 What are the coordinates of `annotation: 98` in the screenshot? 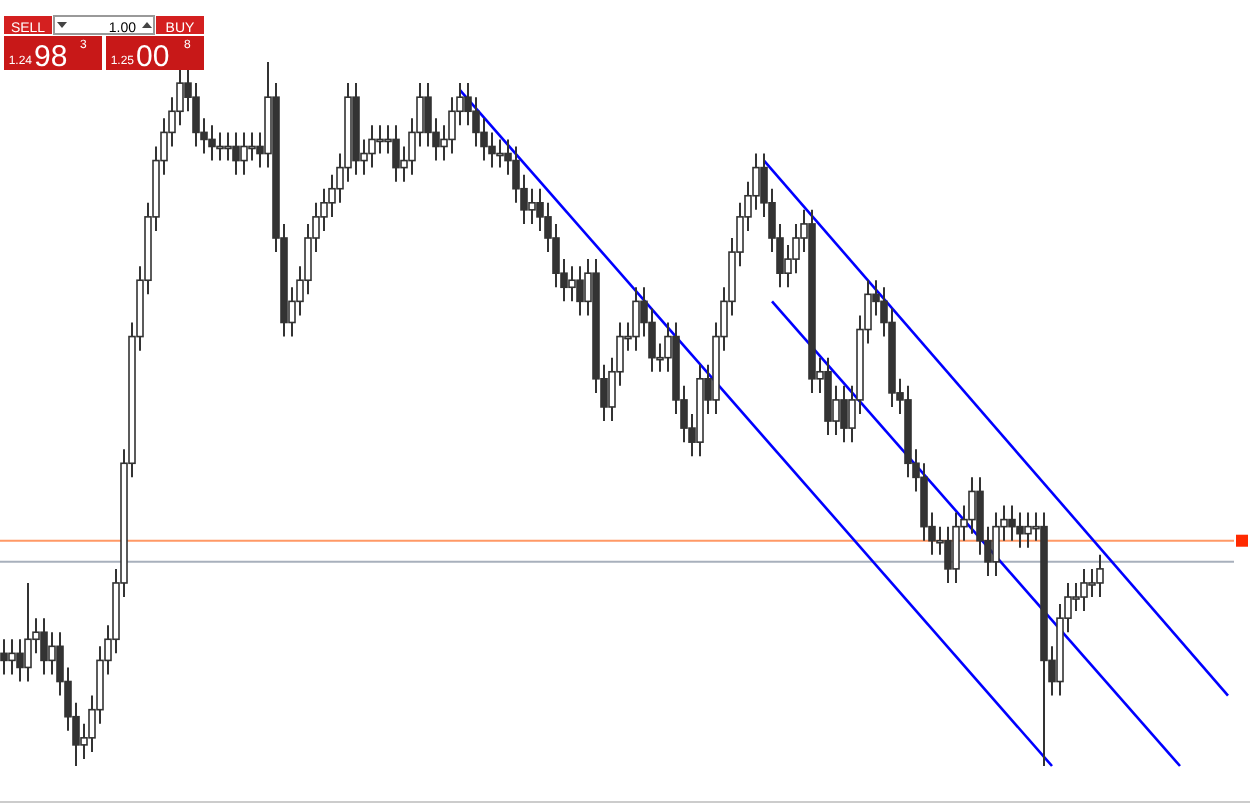 It's located at (51, 57).